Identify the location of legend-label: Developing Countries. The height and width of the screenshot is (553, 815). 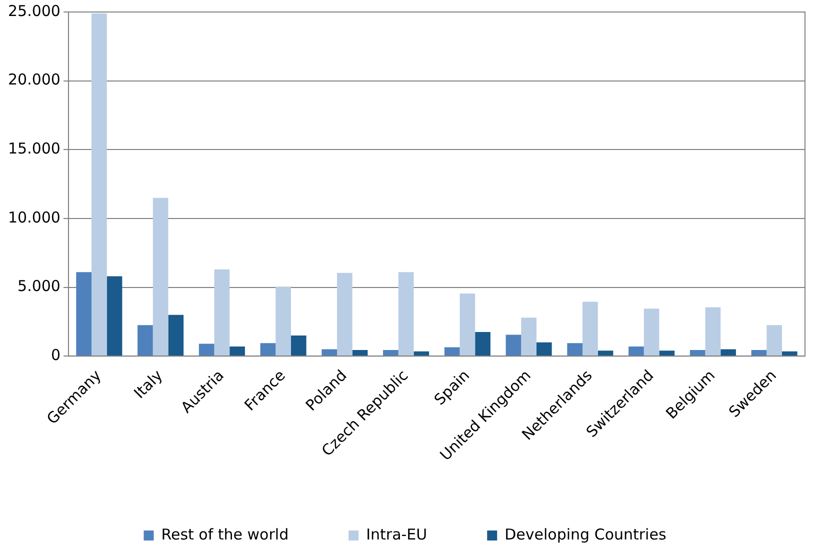
(585, 534).